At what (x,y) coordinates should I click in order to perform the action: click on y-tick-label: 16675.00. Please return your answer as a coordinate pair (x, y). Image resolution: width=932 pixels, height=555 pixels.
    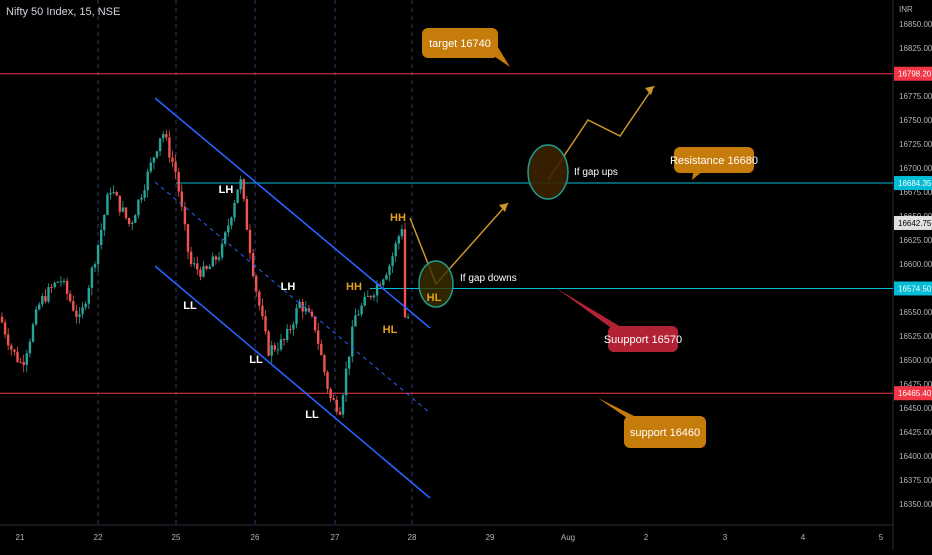
    Looking at the image, I should click on (915, 192).